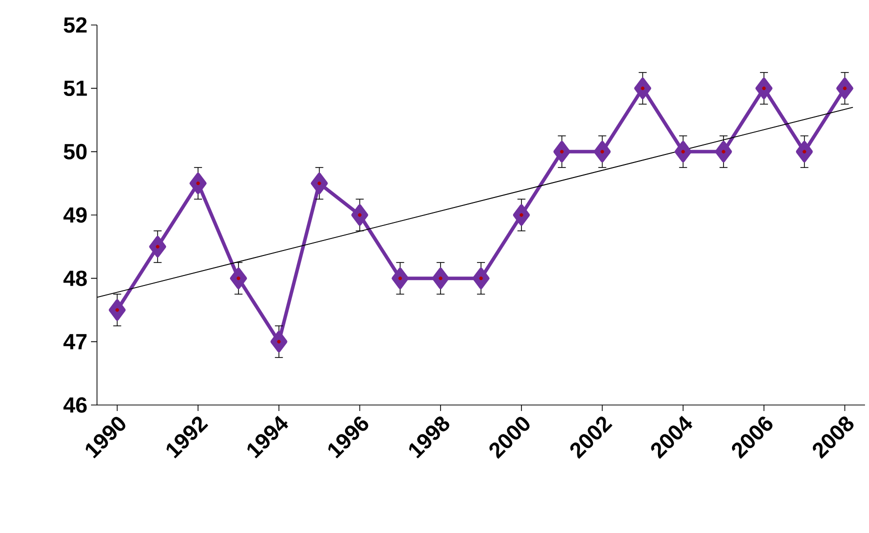  Describe the element at coordinates (75, 25) in the screenshot. I see `y-tick-label: 52` at that location.